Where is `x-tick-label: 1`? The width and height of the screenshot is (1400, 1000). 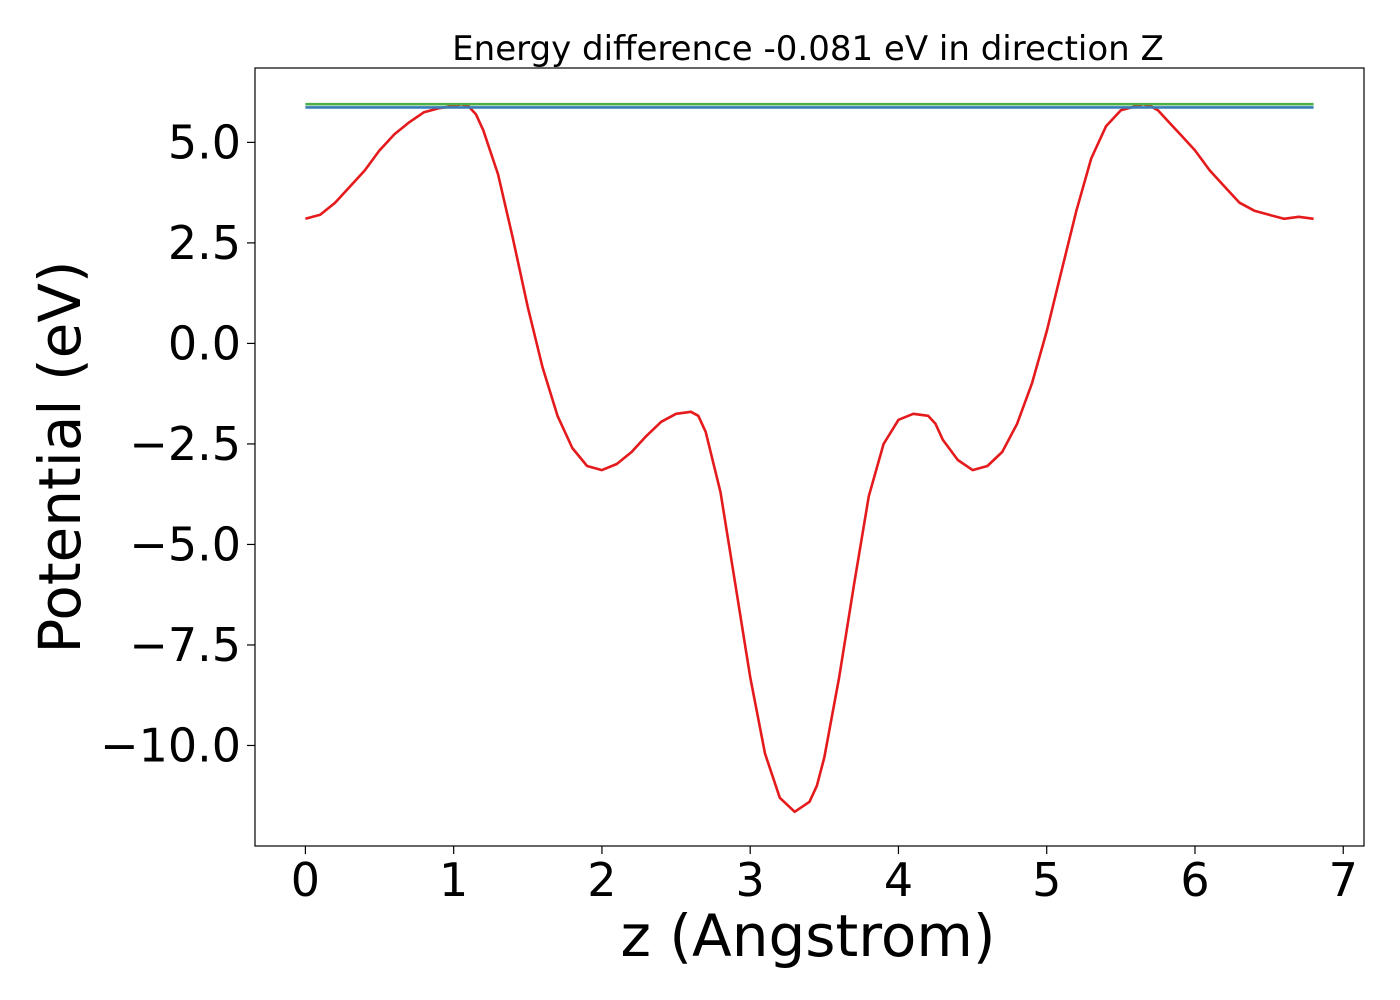 x-tick-label: 1 is located at coordinates (453, 880).